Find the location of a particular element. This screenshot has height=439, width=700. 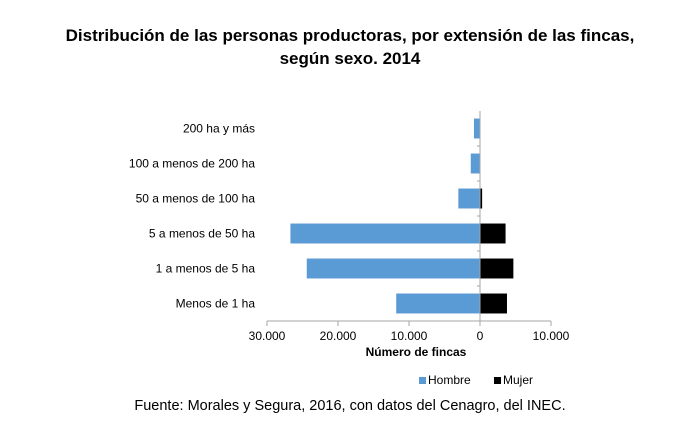

x-tick-label: 20.000 is located at coordinates (338, 336).